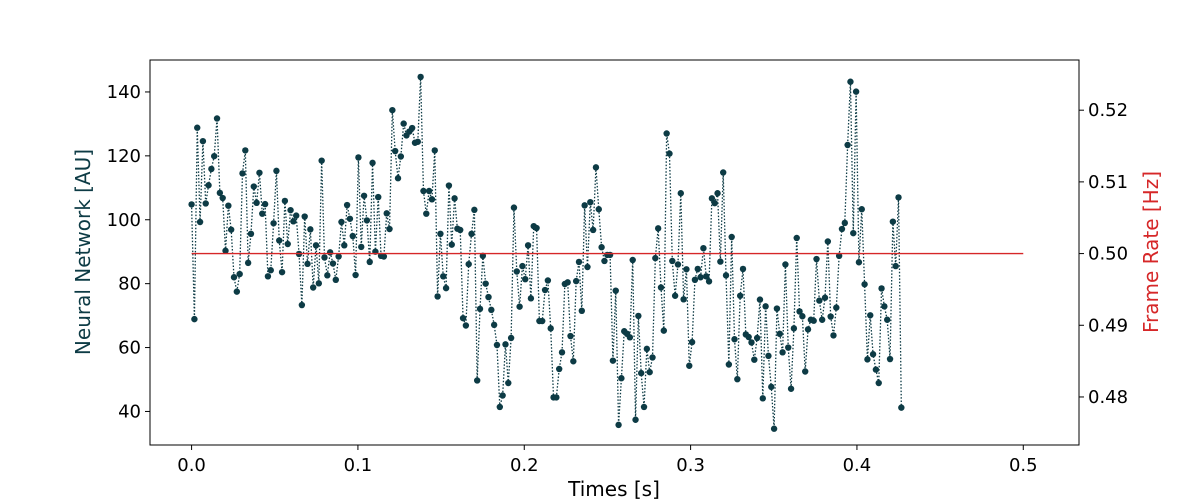 This screenshot has width=1200, height=500. What do you see at coordinates (1151, 252) in the screenshot?
I see `y-axis-right-label: Frame Rate [Hz]` at bounding box center [1151, 252].